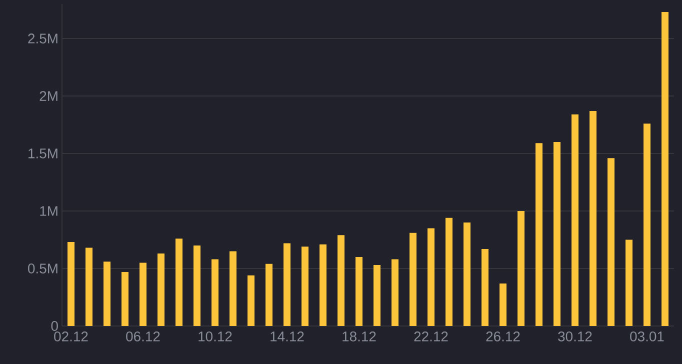 The width and height of the screenshot is (682, 364). What do you see at coordinates (49, 96) in the screenshot?
I see `y-tick-label: 2M` at bounding box center [49, 96].